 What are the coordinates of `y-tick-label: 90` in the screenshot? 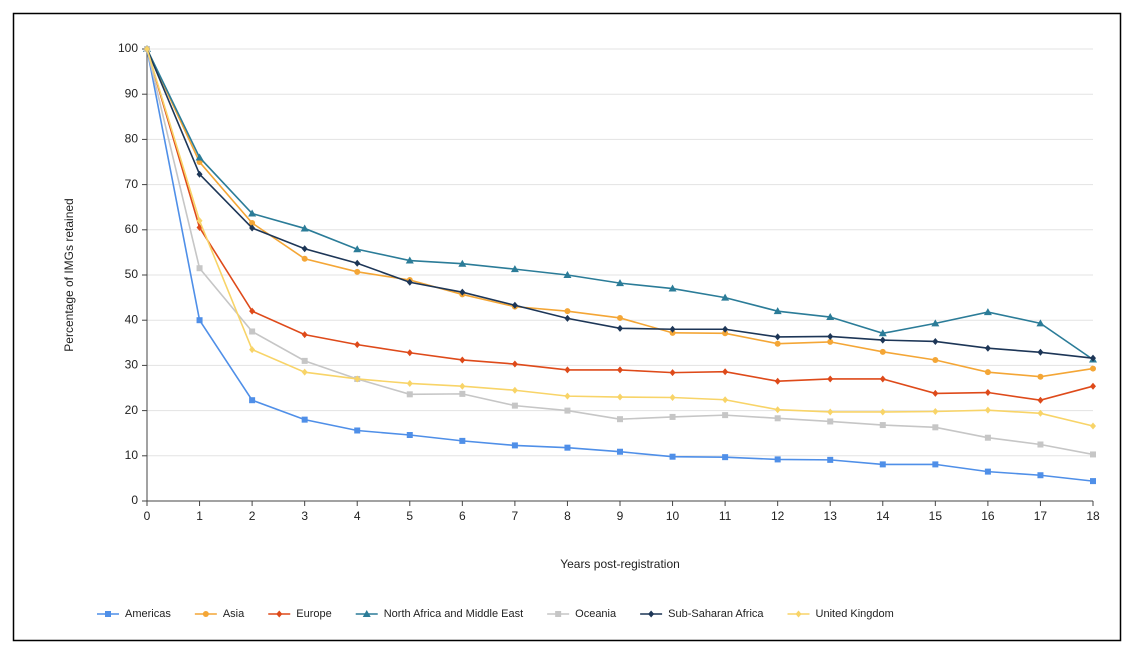 It's located at (132, 93).